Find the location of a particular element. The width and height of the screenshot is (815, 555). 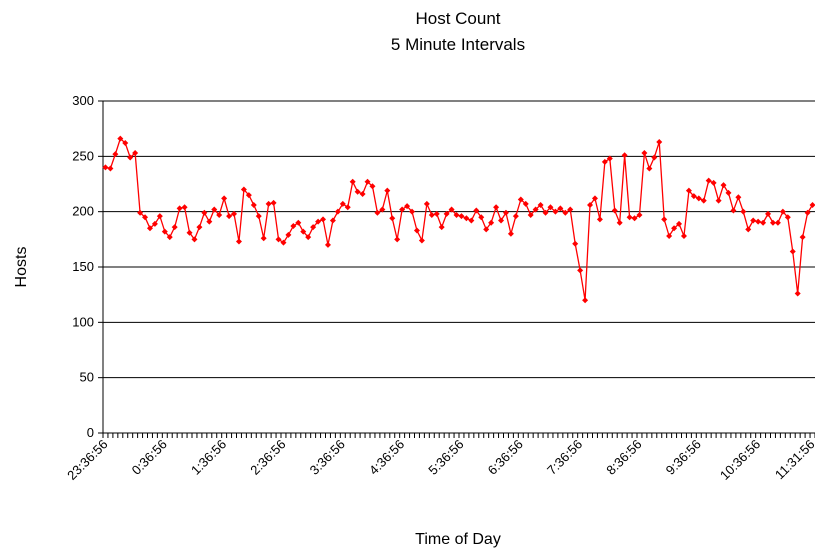

x-tick-label: 11:31:56 is located at coordinates (793, 460).